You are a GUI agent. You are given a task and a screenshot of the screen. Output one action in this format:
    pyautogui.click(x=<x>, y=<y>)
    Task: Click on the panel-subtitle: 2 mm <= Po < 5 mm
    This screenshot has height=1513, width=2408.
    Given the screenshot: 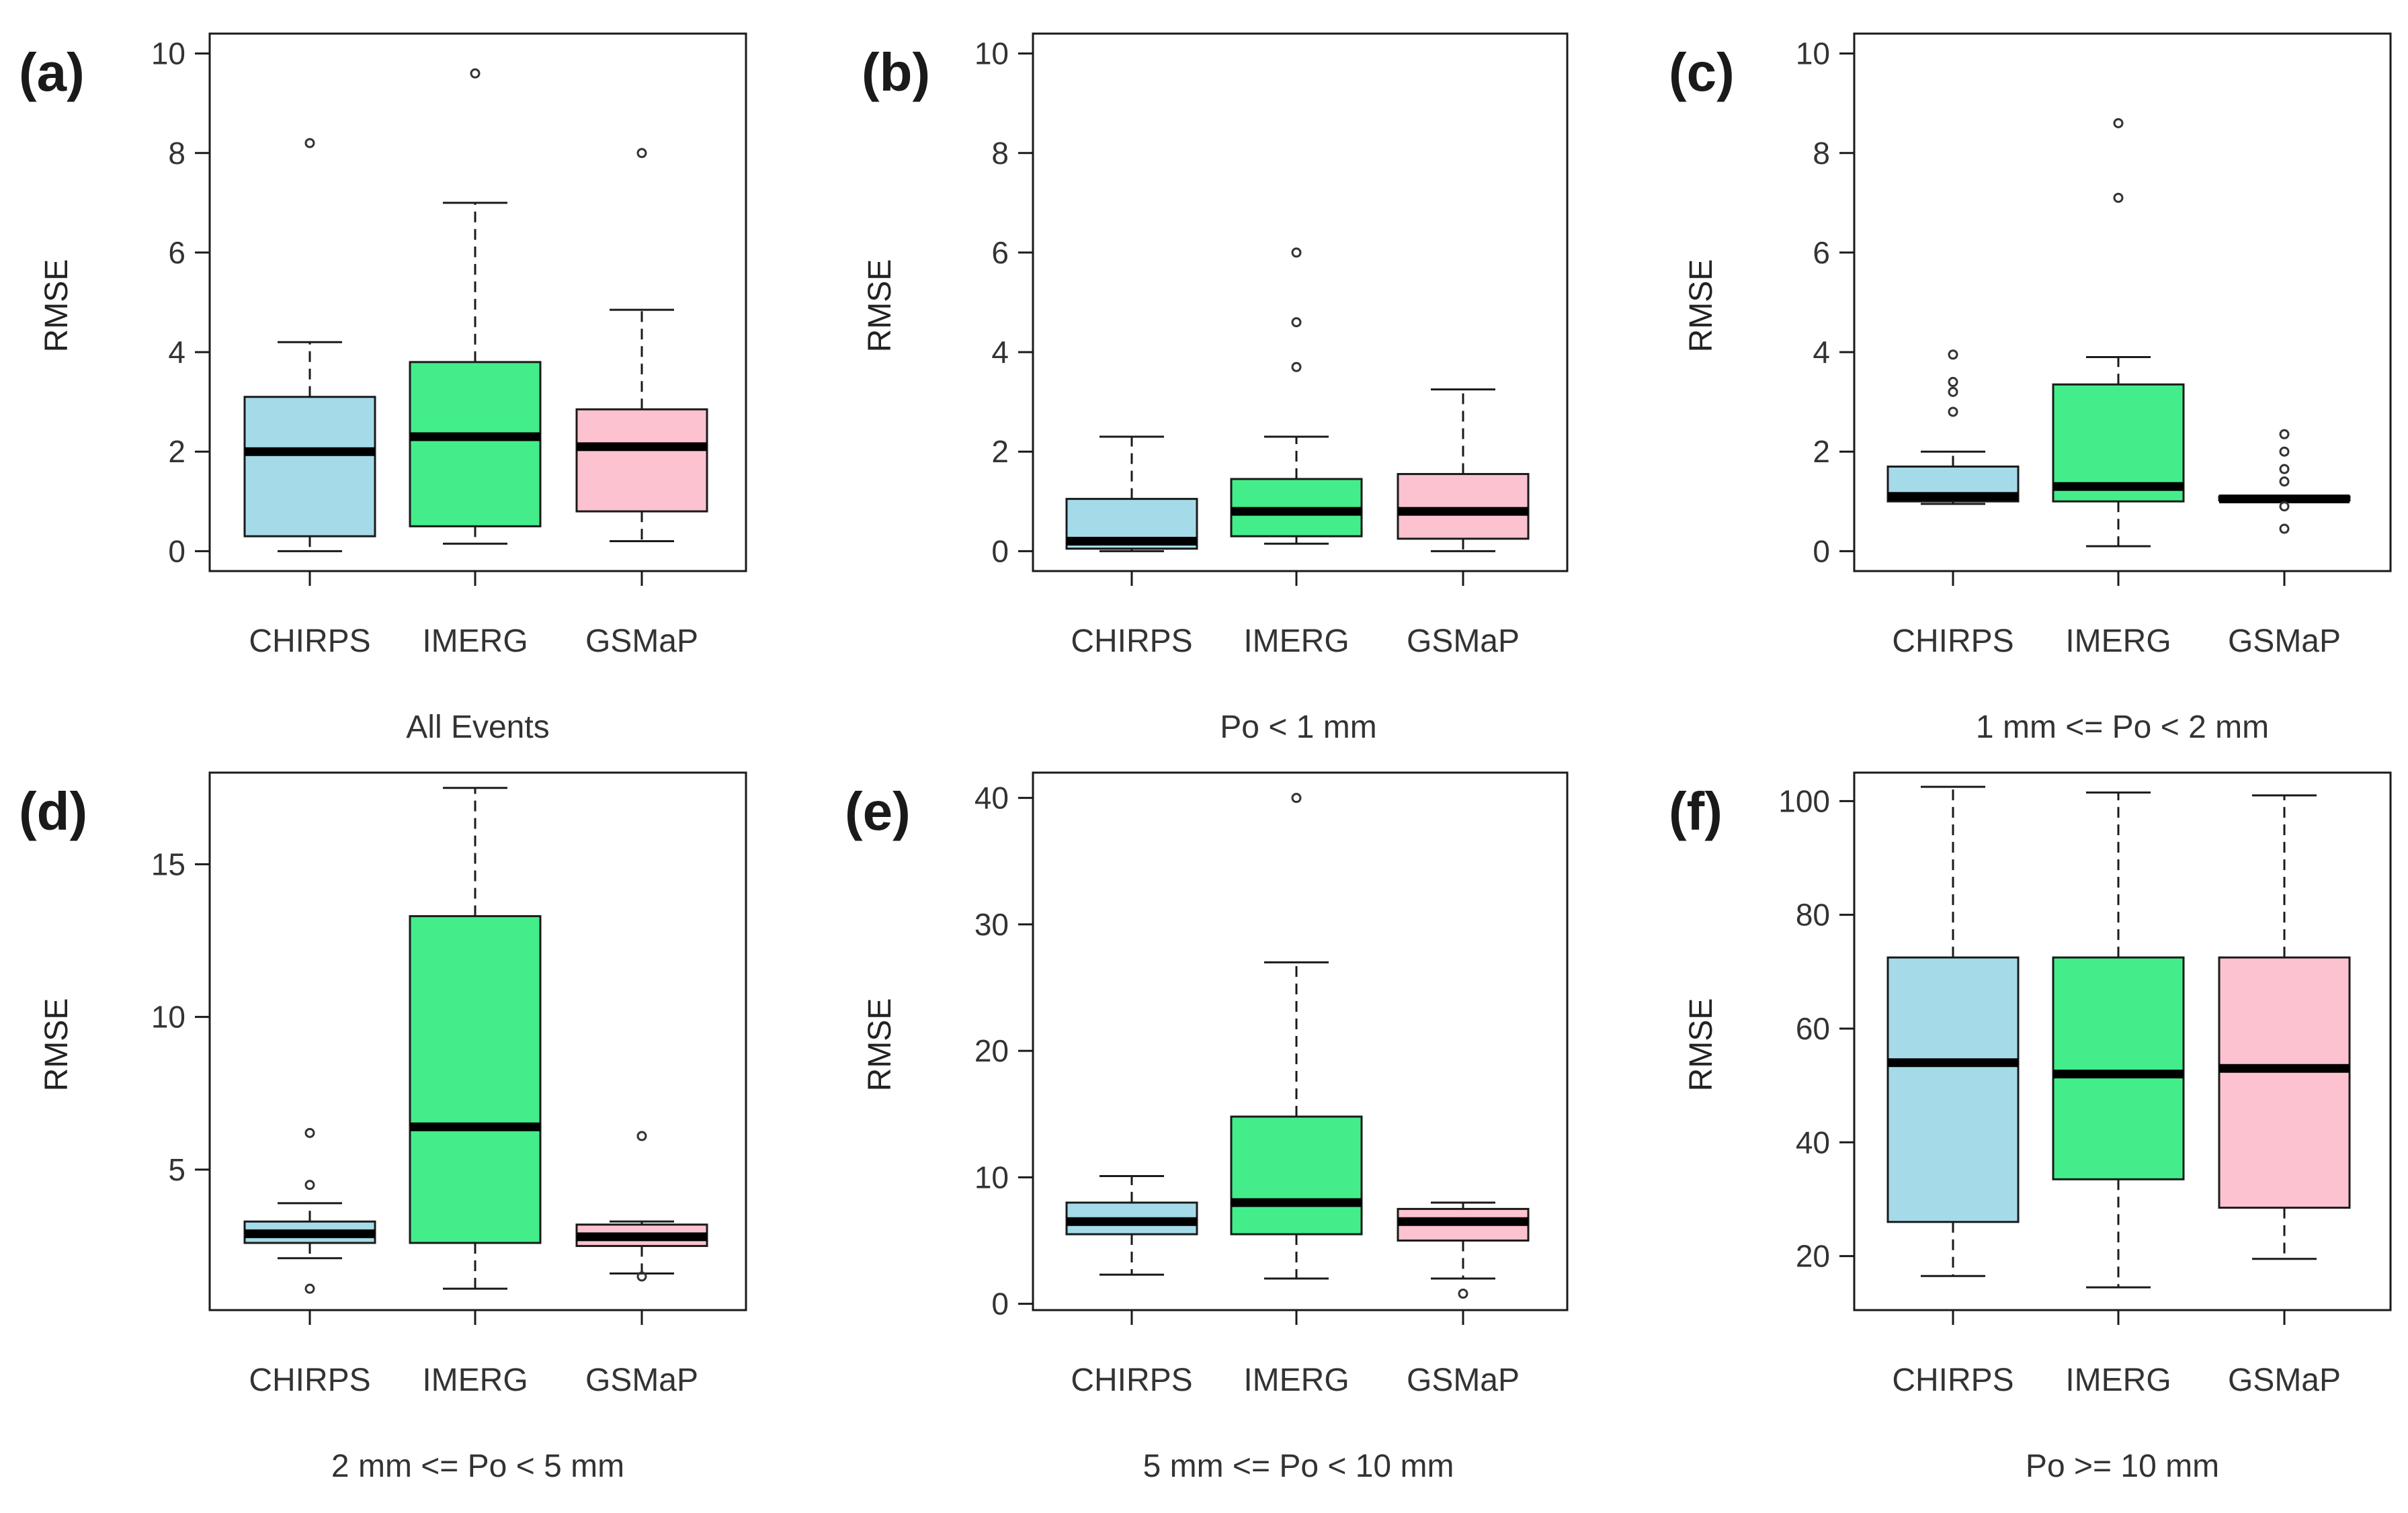 What is the action you would take?
    pyautogui.click(x=477, y=1466)
    